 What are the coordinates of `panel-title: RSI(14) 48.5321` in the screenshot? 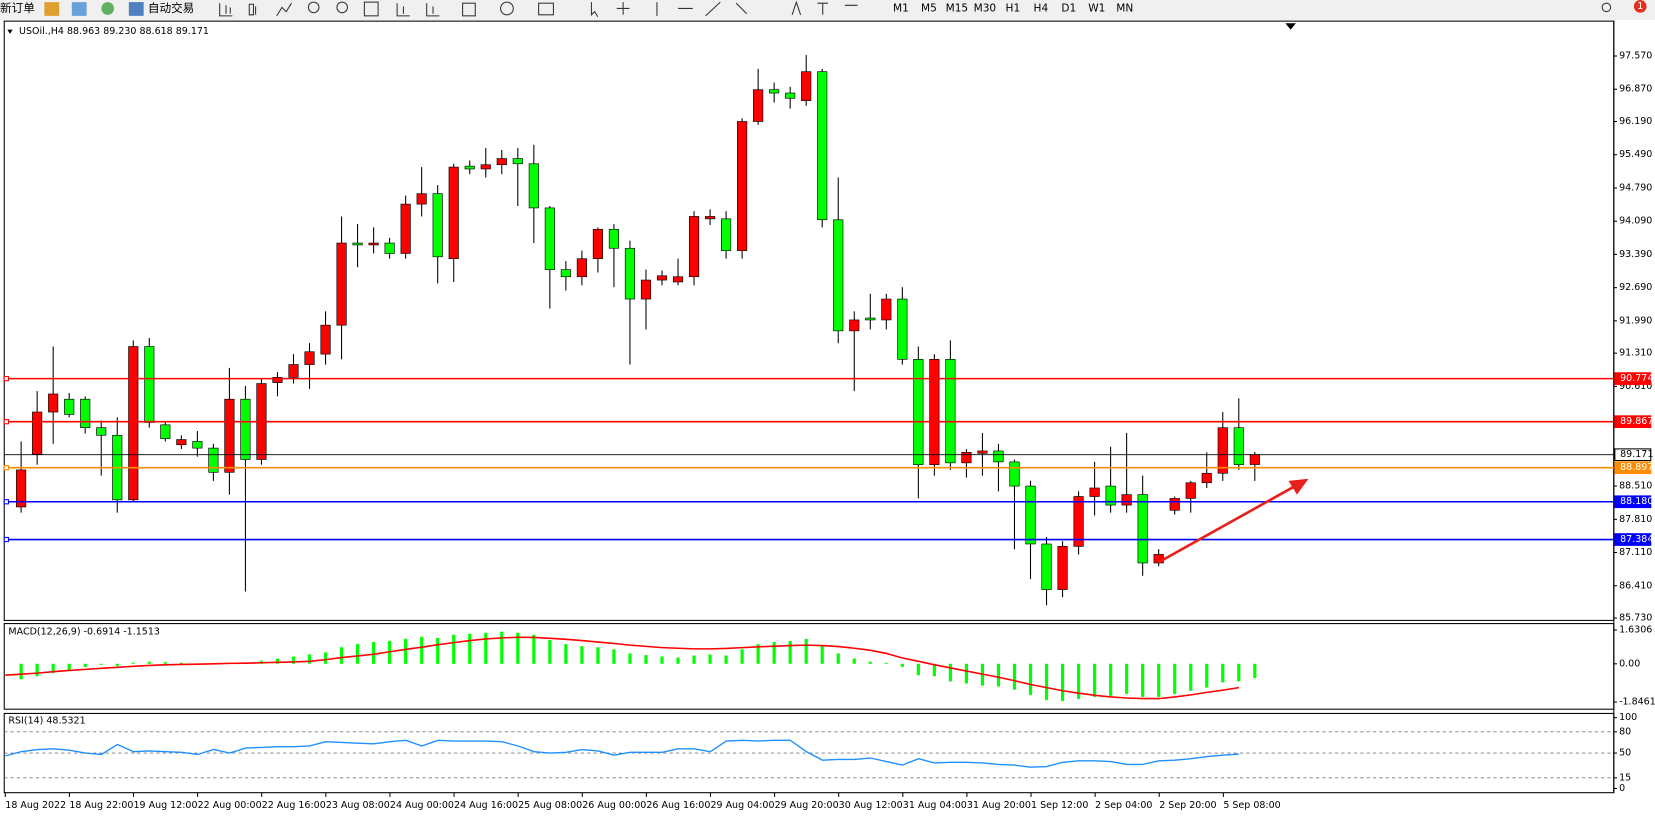 It's located at (46, 720).